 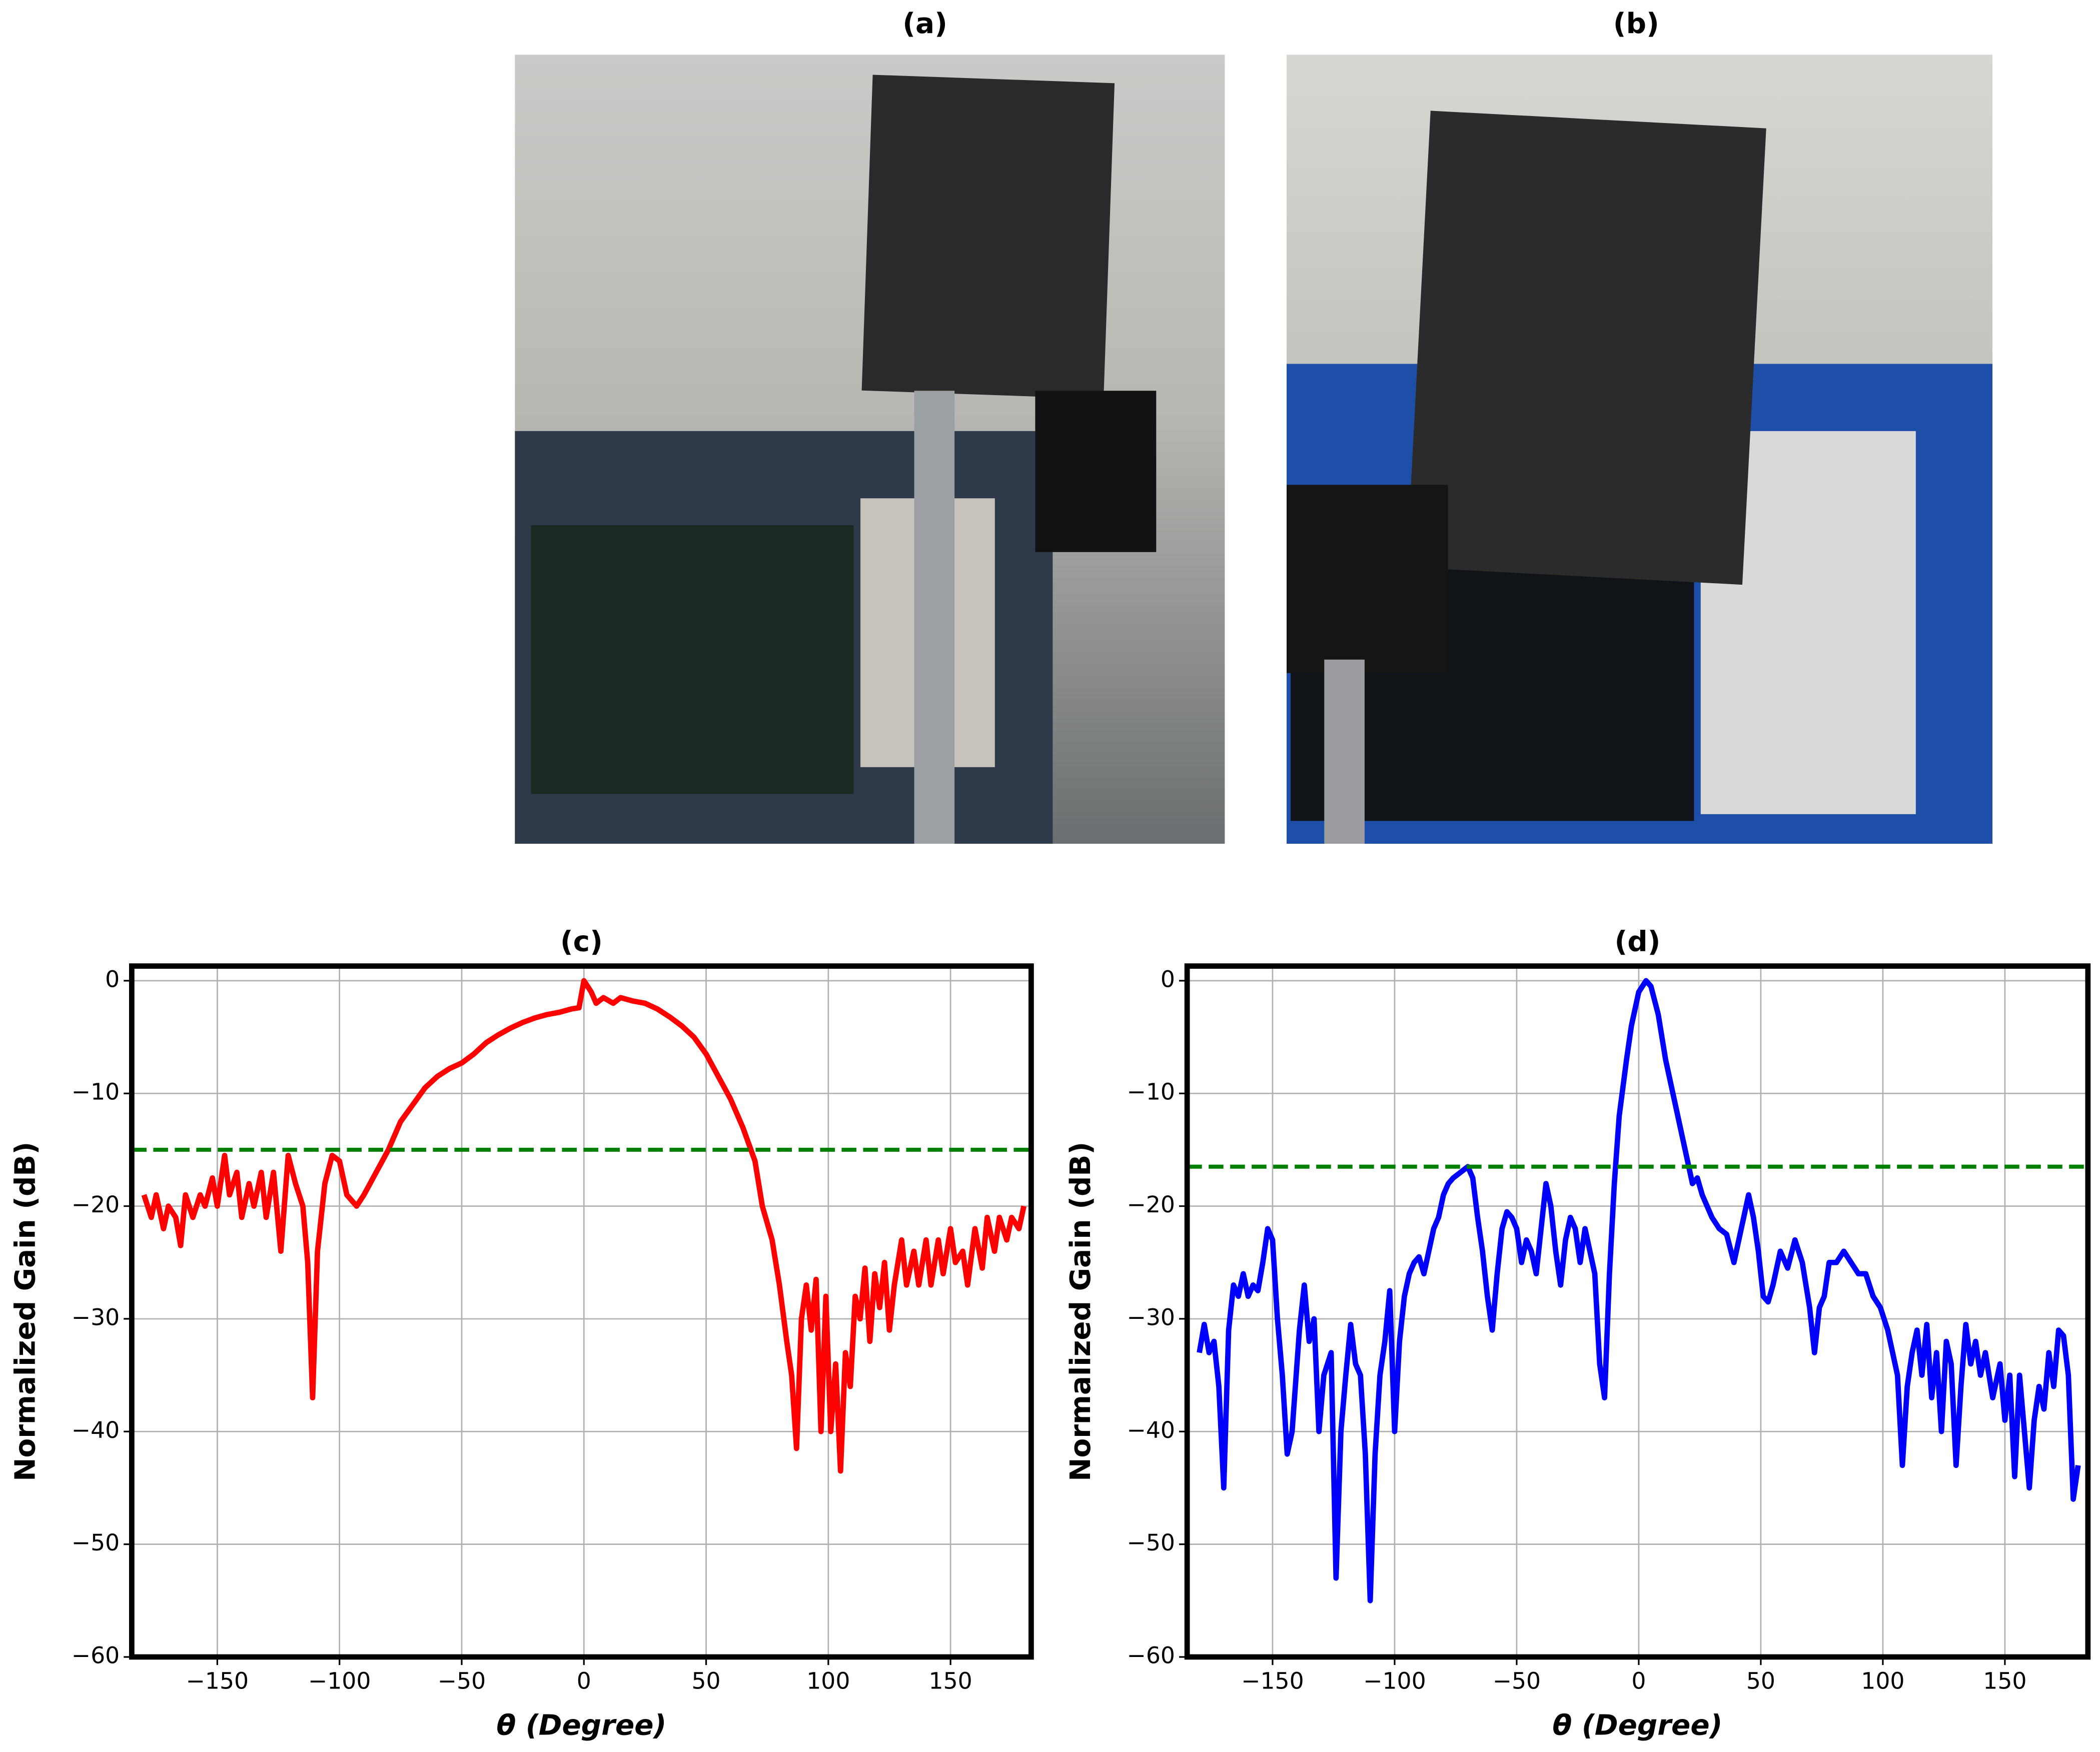 I want to click on chart-title: (d), so click(x=1637, y=942).